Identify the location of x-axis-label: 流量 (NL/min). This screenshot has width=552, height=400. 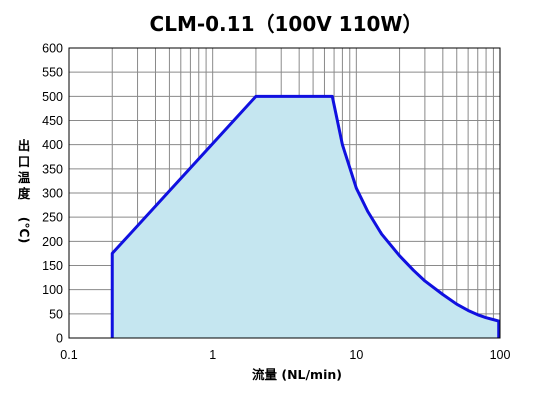
(297, 374).